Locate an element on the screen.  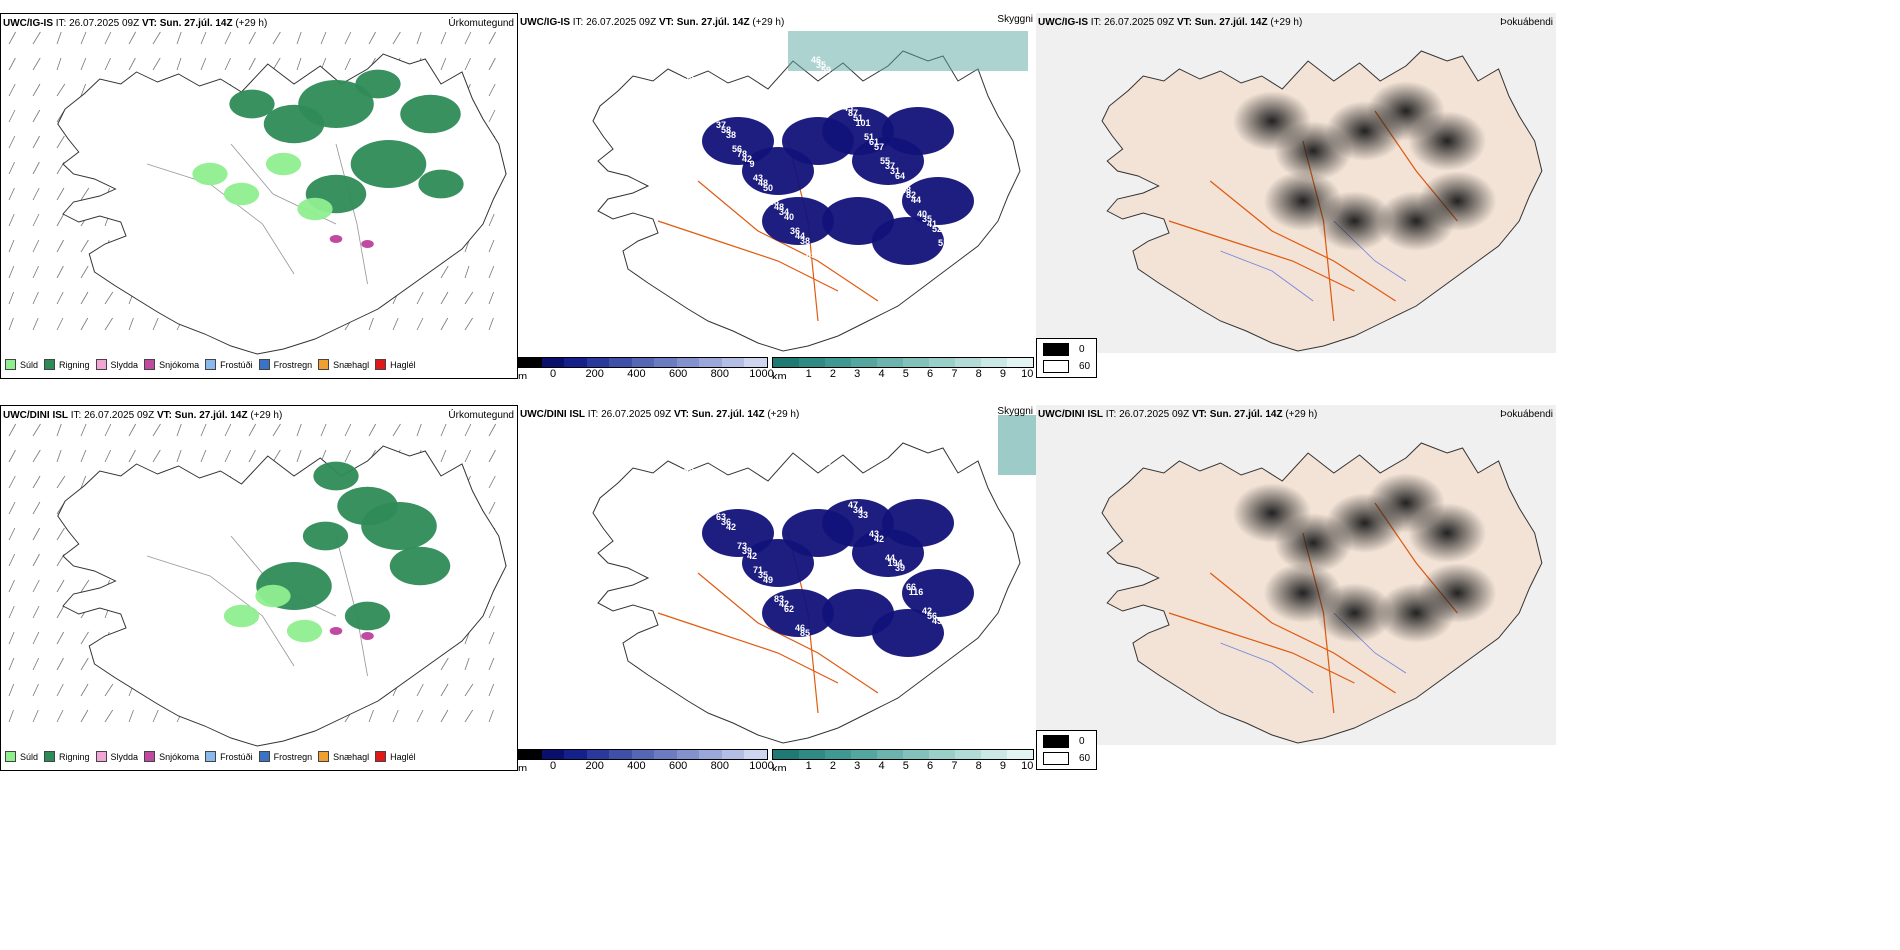
legend-label: Haglél is located at coordinates (403, 756).